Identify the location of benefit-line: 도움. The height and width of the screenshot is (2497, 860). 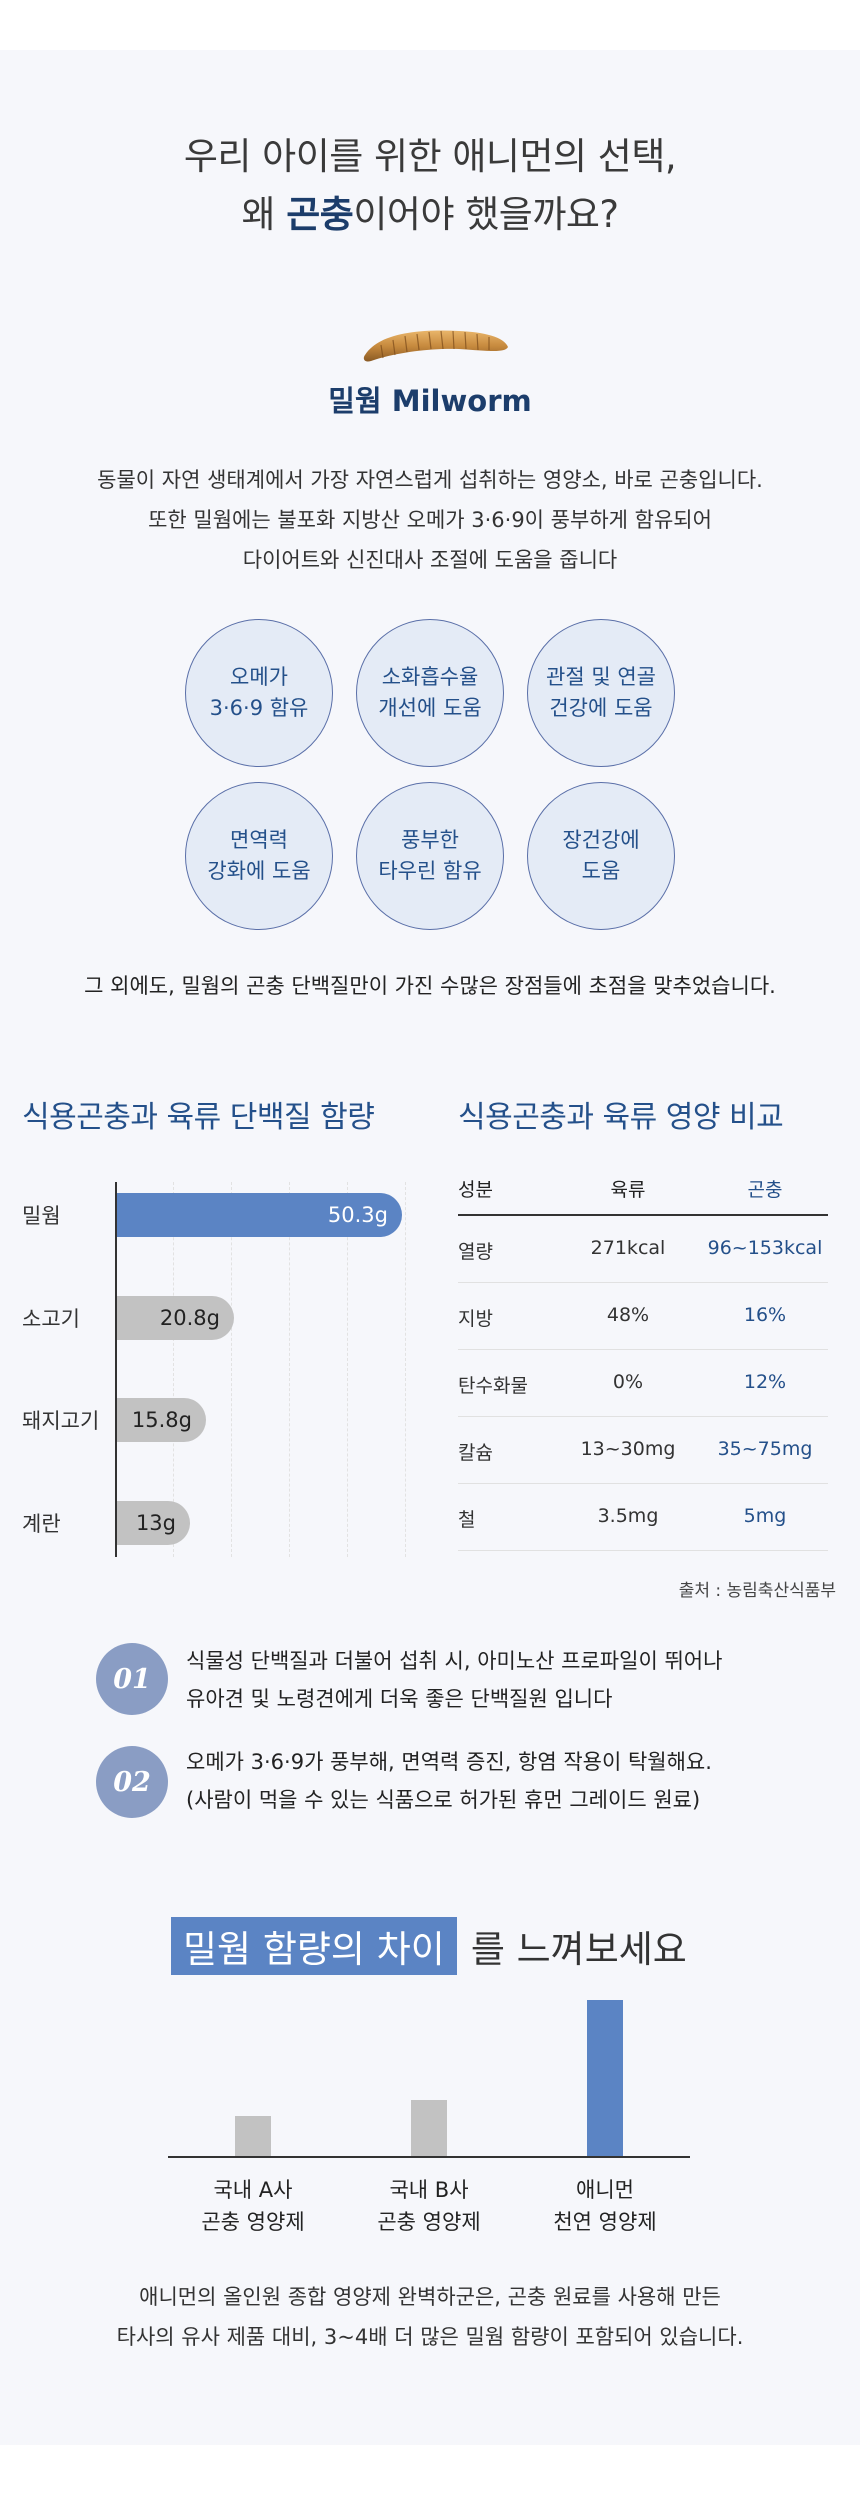
(601, 871).